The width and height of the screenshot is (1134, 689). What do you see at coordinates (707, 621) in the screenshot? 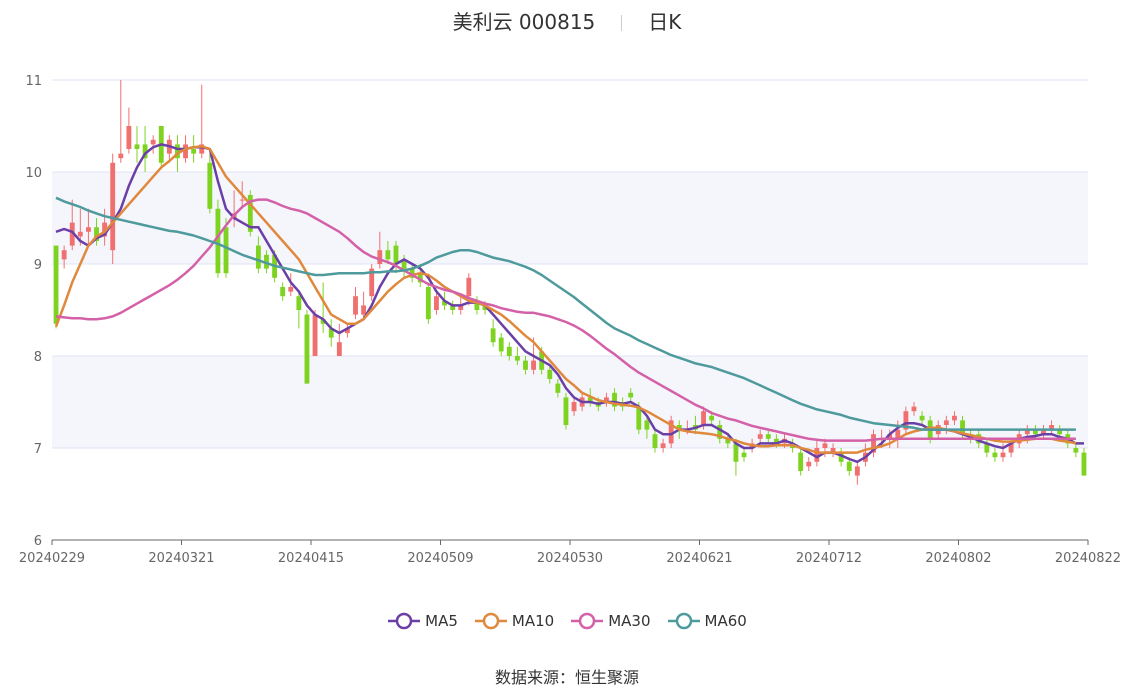
I see `legend-item-ma60: MA60` at bounding box center [707, 621].